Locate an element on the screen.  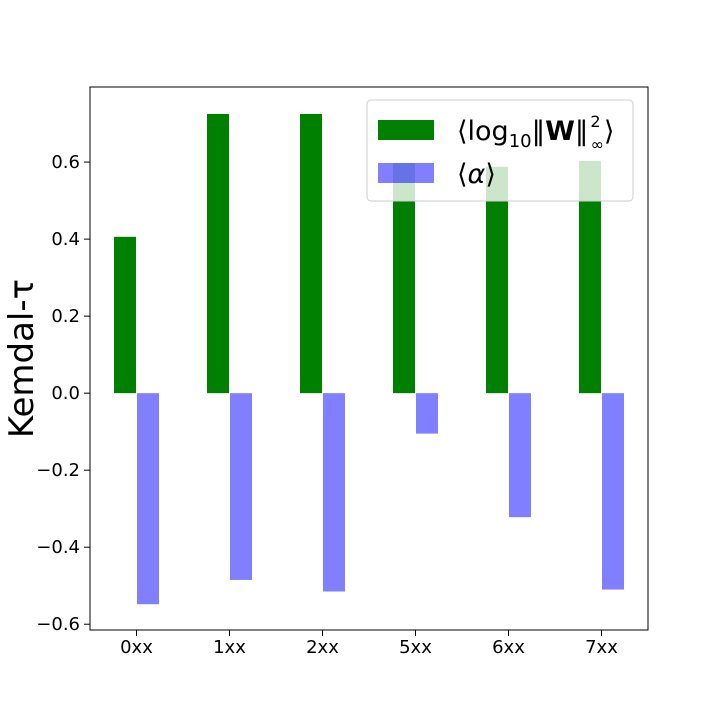
bar-series-1-2xx is located at coordinates (311, 253).